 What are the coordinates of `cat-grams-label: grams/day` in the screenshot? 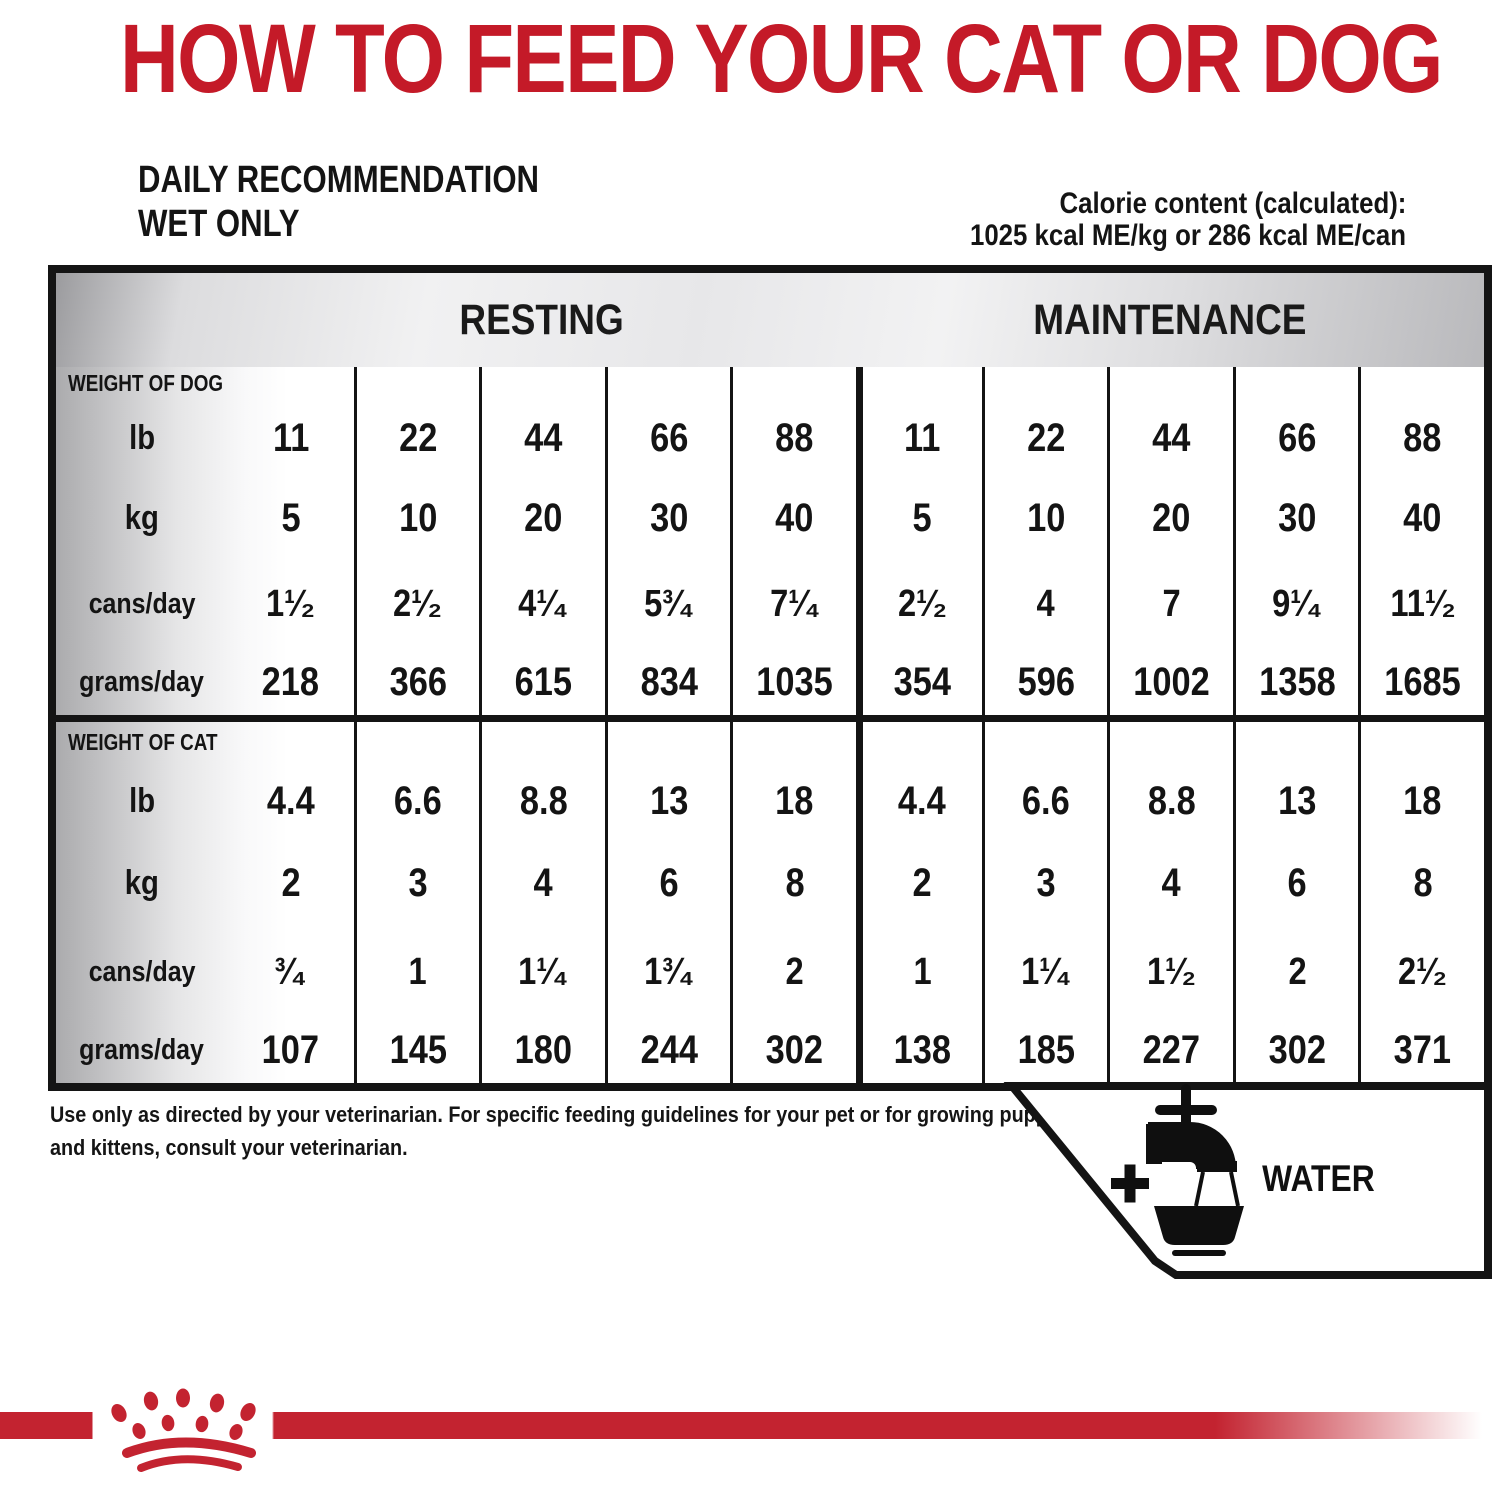 It's located at (142, 1050).